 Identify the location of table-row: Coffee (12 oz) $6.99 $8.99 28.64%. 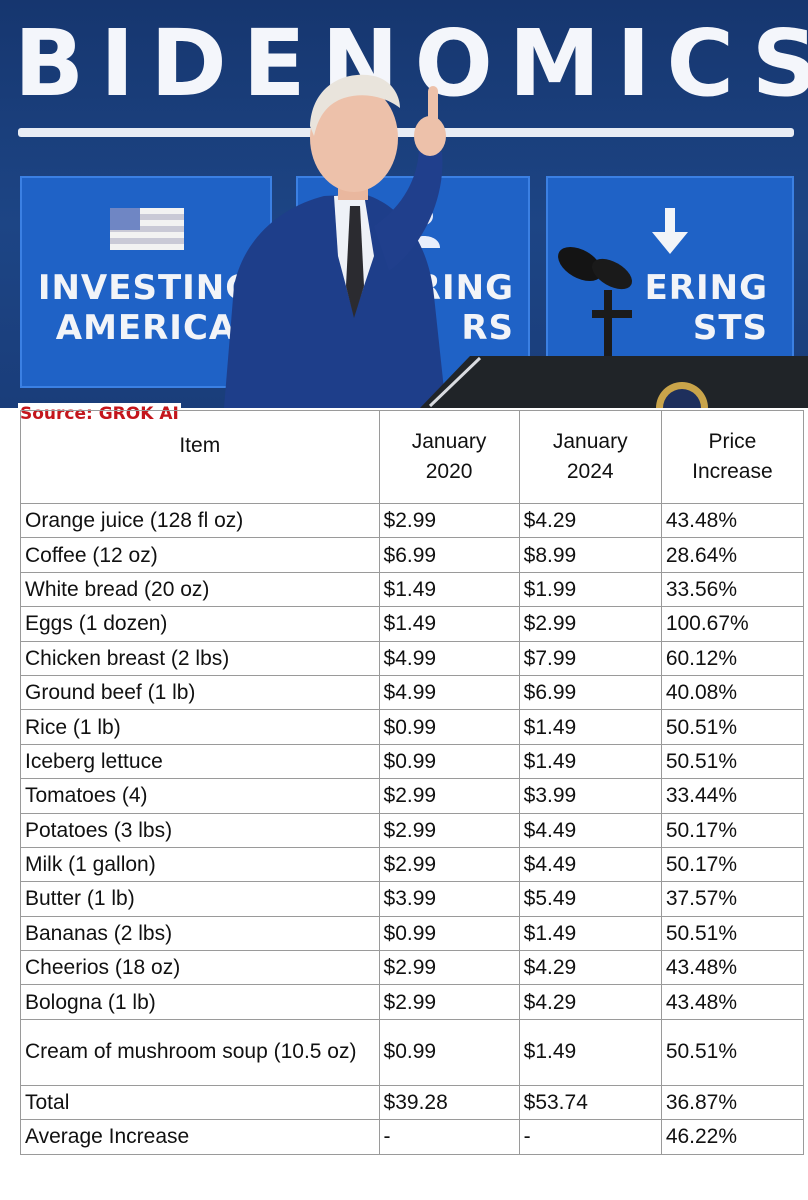
(412, 555).